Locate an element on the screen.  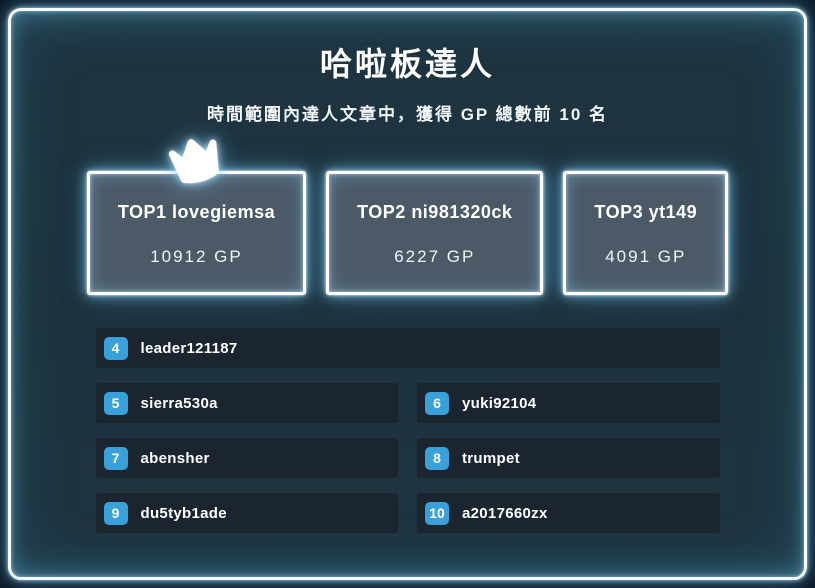
podium-username: ni981320ck is located at coordinates (462, 212).